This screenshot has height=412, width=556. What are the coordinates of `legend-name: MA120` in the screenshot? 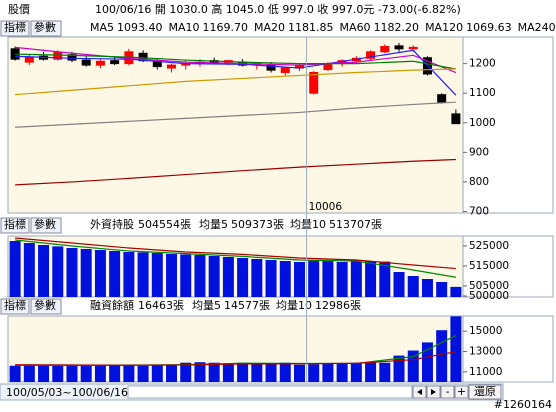 It's located at (444, 27).